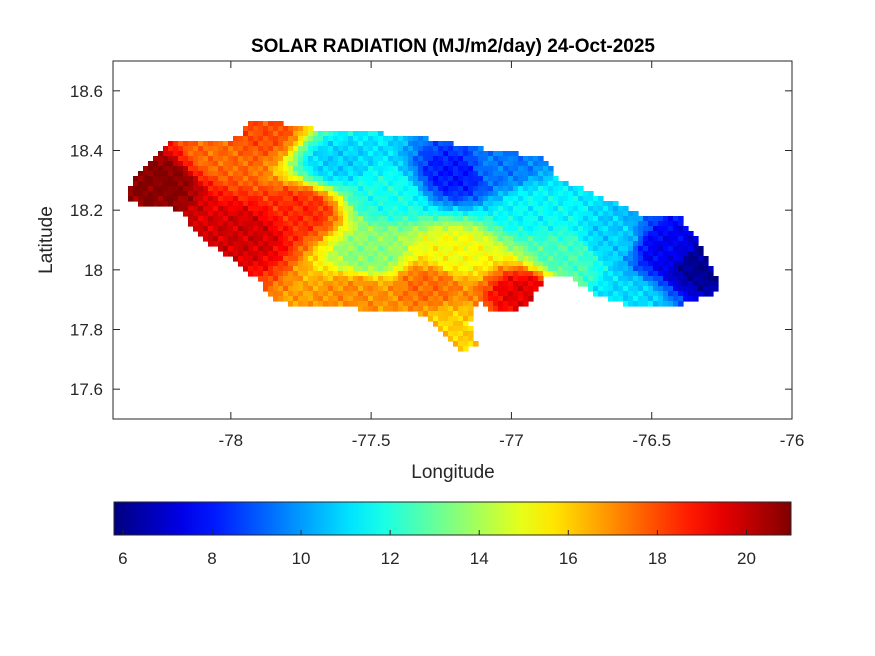 The height and width of the screenshot is (656, 875). Describe the element at coordinates (568, 558) in the screenshot. I see `colorbar-tick-label: 16` at that location.